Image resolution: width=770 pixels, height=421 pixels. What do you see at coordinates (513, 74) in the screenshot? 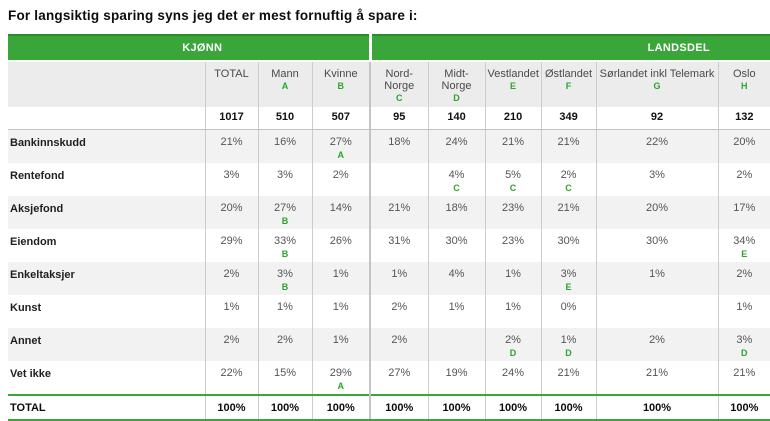
I see `column-label: Vestlandet` at bounding box center [513, 74].